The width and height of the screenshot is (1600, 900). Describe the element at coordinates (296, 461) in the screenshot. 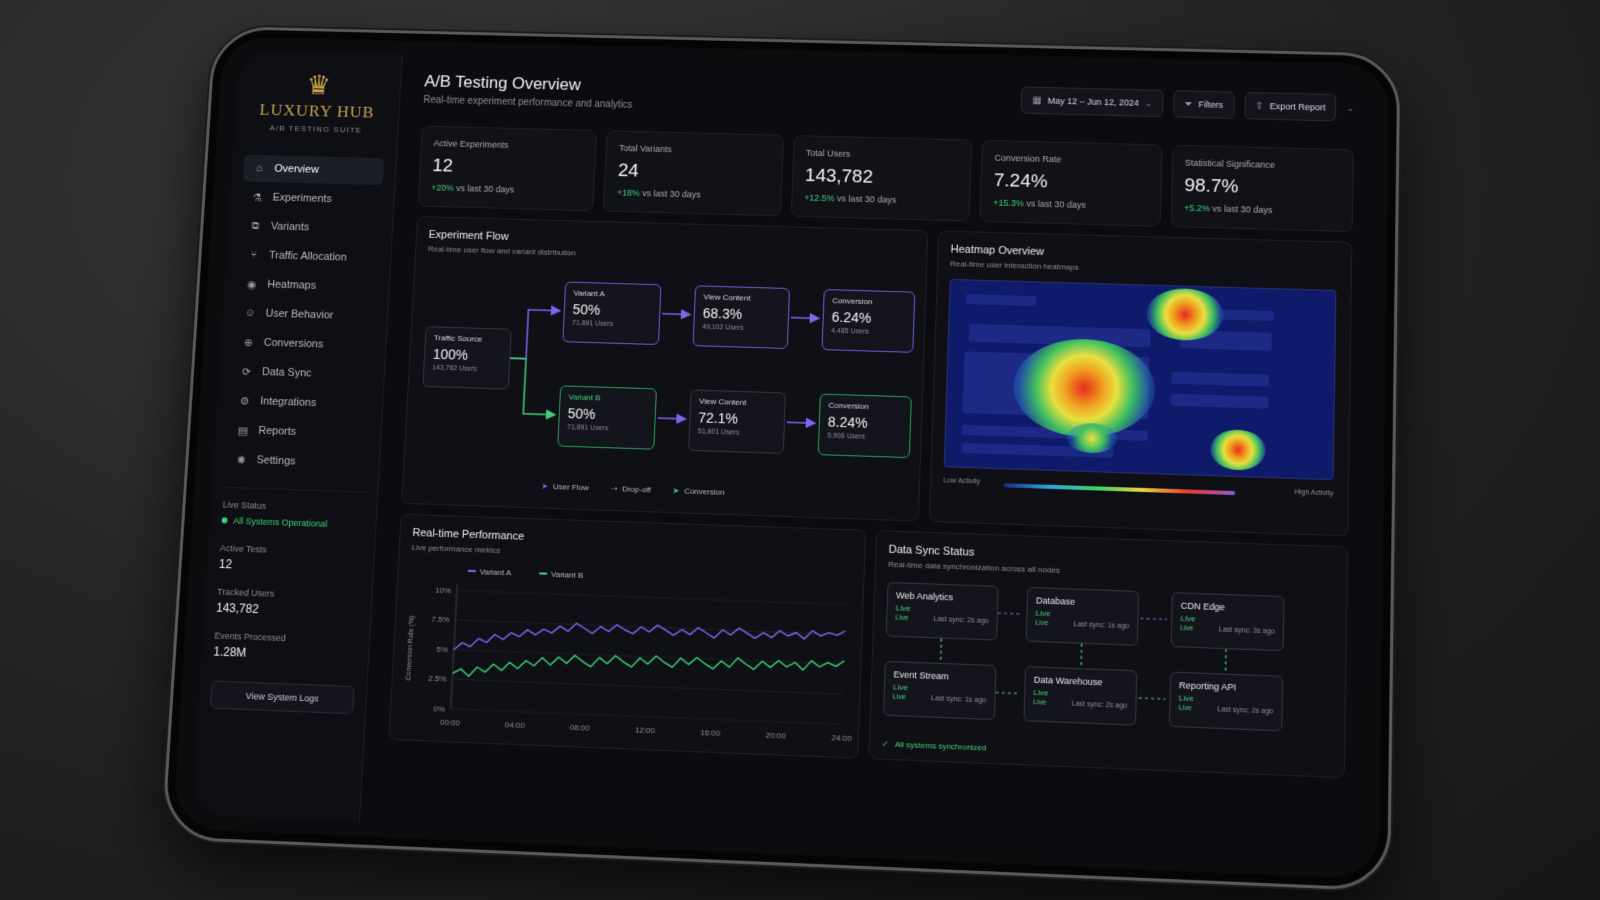

I see `sidebar-item-settings: ✺ Settings` at that location.